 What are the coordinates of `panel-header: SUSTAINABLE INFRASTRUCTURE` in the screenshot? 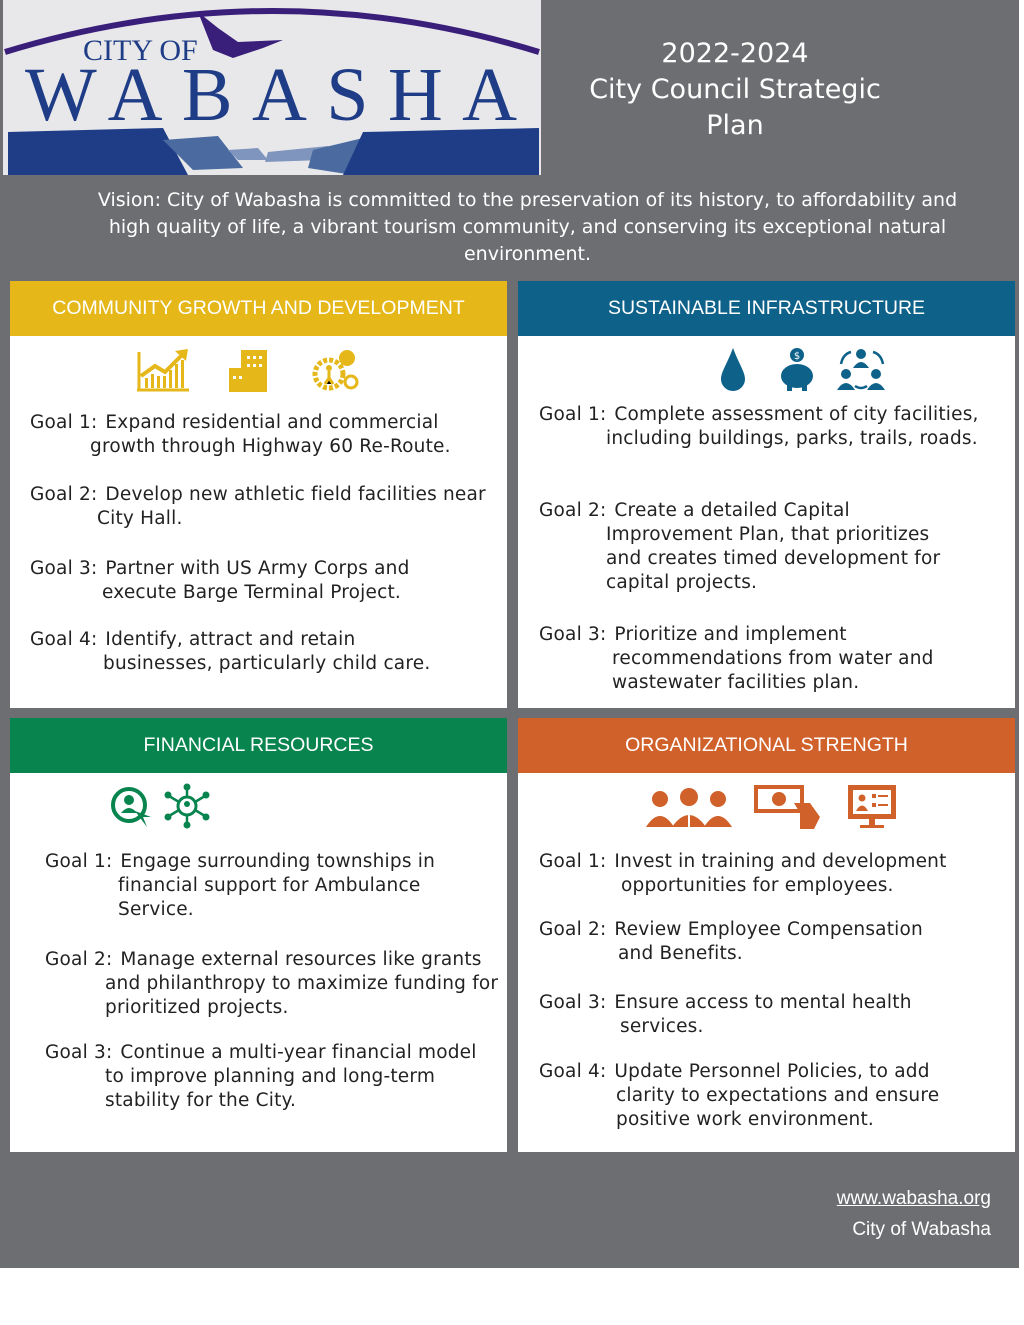 It's located at (766, 308).